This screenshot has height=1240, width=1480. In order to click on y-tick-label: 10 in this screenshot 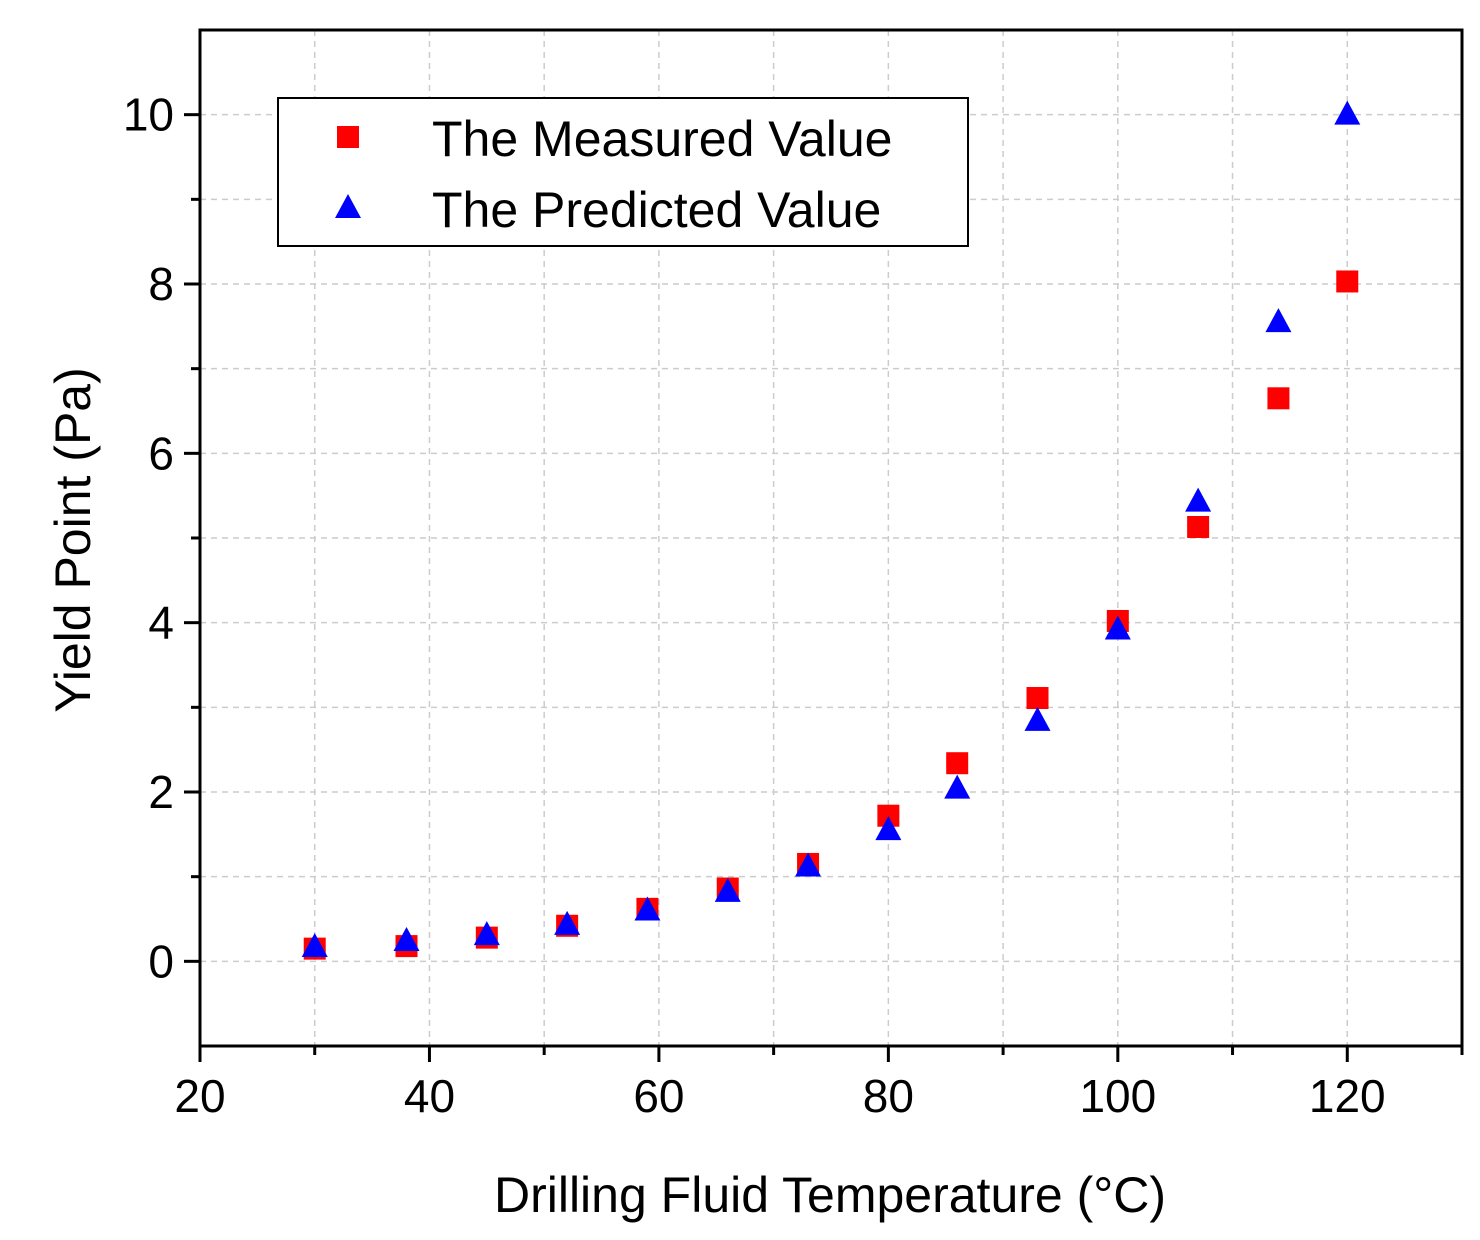, I will do `click(148, 115)`.